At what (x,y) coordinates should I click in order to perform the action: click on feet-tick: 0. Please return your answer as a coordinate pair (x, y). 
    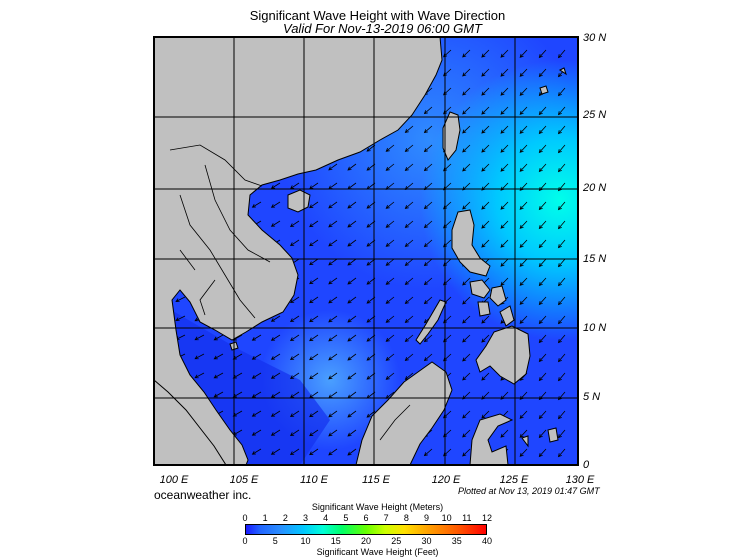
    Looking at the image, I should click on (245, 541).